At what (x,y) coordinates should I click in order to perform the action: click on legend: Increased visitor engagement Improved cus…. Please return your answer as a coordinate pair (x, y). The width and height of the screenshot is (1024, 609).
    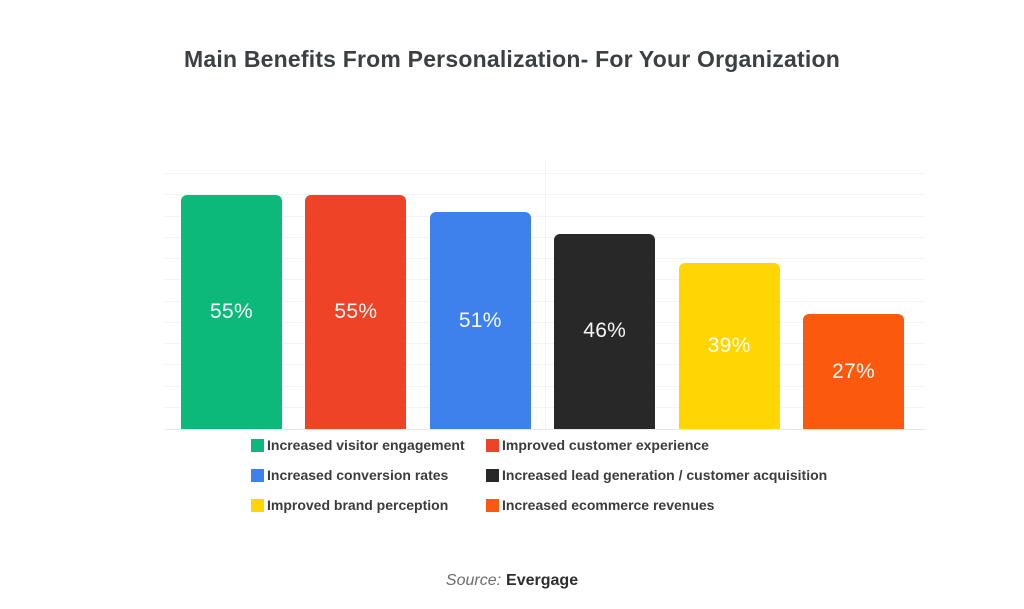
    Looking at the image, I should click on (539, 475).